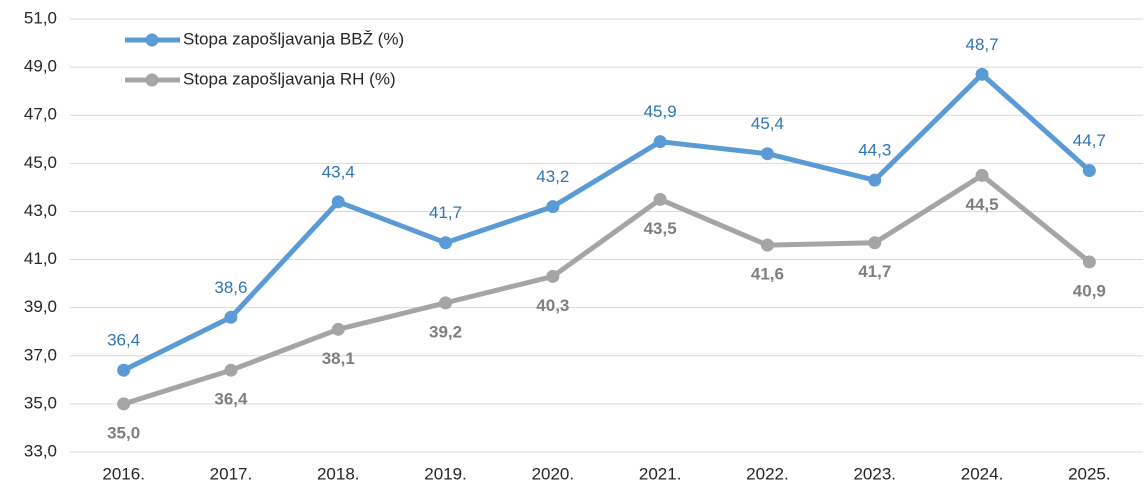 Image resolution: width=1145 pixels, height=495 pixels. Describe the element at coordinates (40, 450) in the screenshot. I see `y-tick-label: 33,0` at that location.